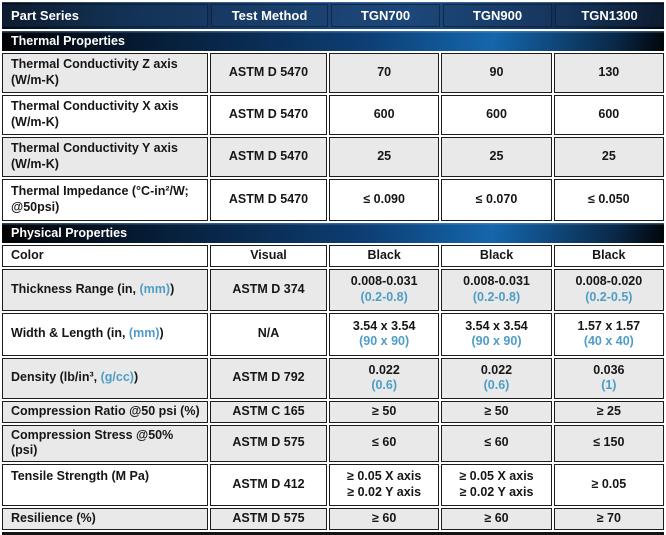  I want to click on property-label: Width & Length (in, (mm)), so click(87, 333).